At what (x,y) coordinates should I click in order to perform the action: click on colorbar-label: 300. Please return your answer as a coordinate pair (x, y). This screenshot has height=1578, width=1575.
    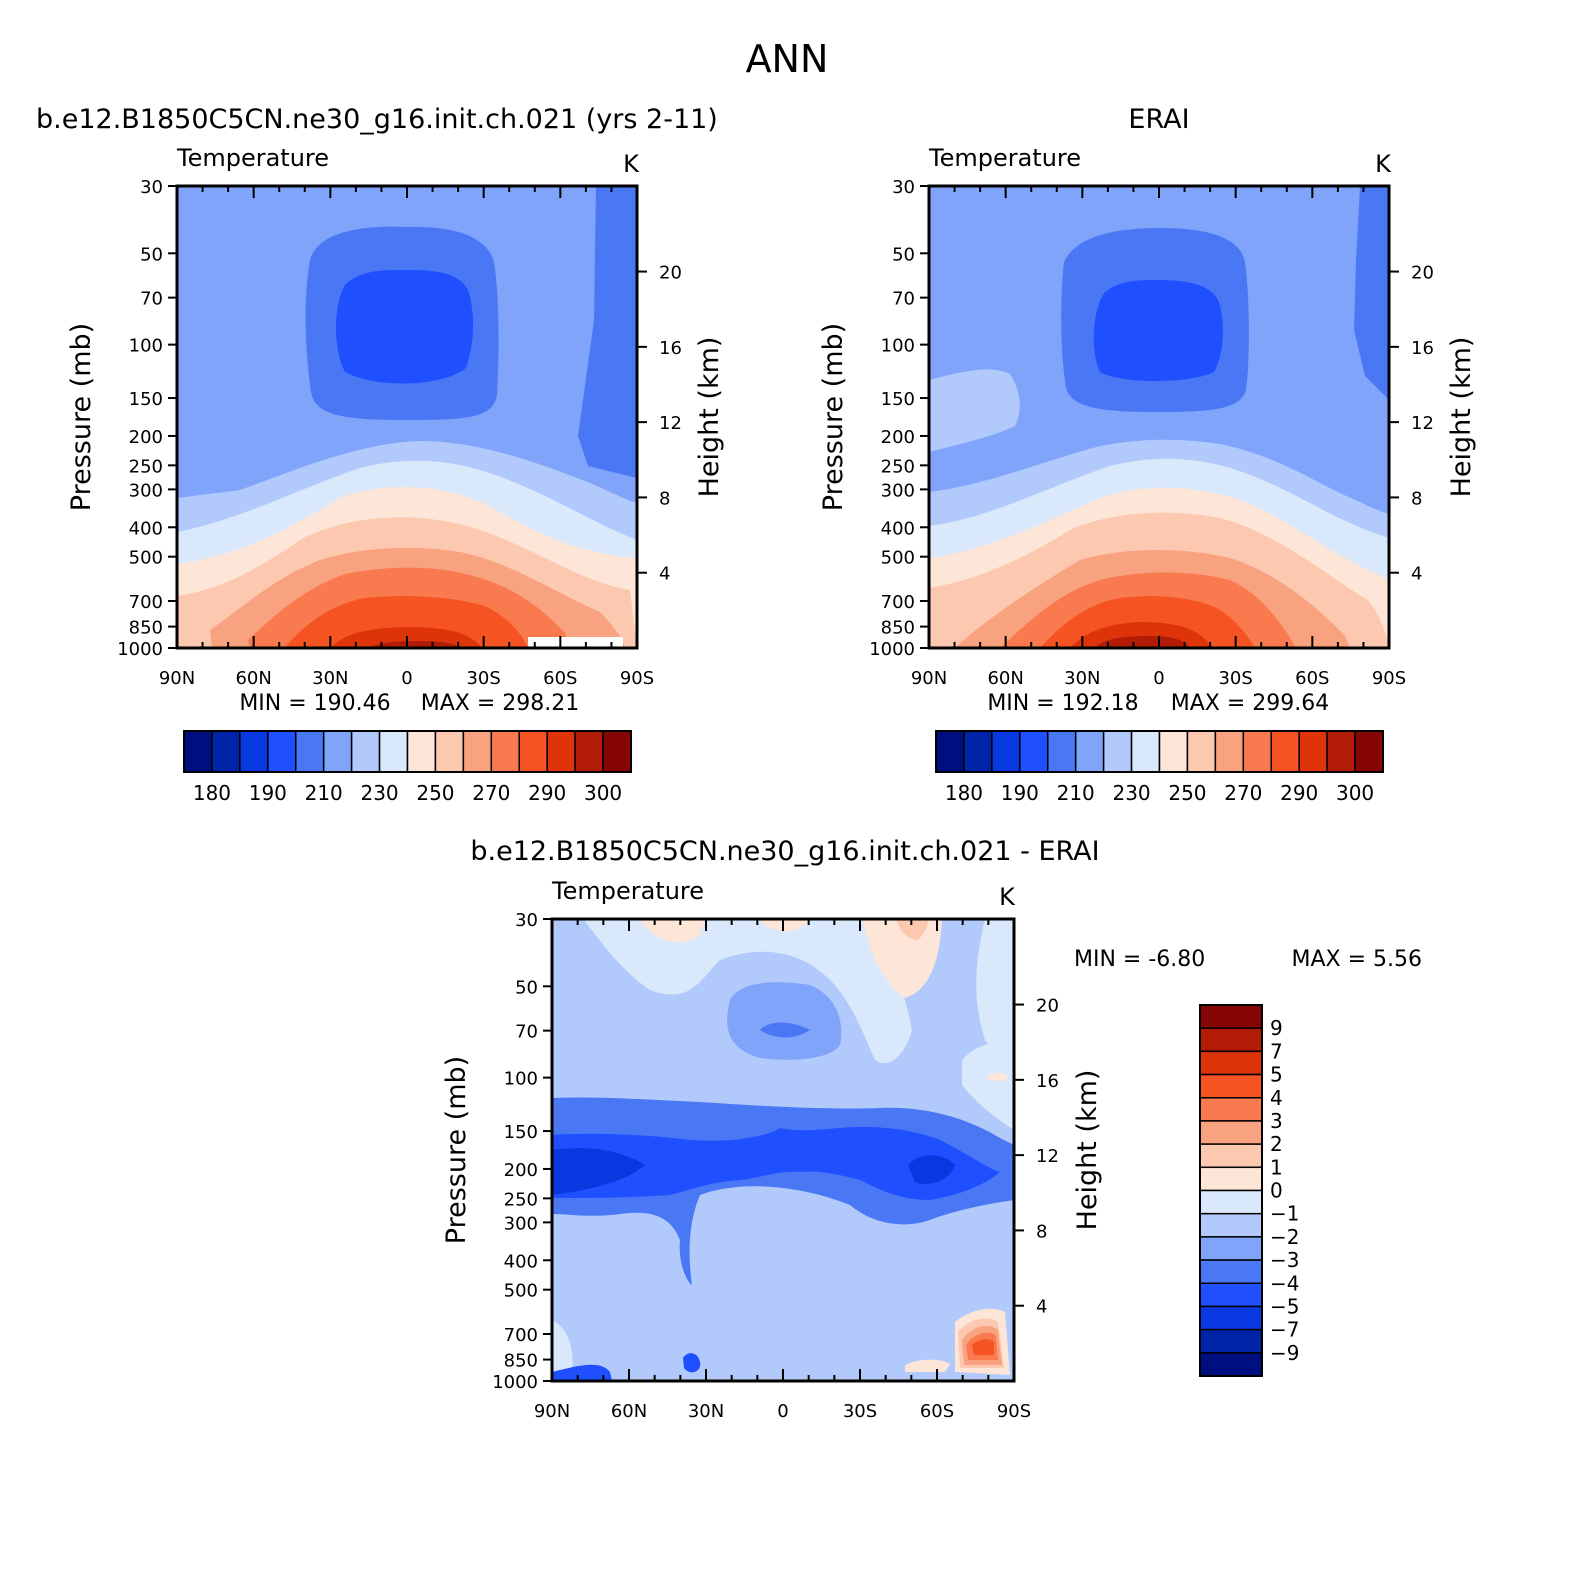
    Looking at the image, I should click on (603, 793).